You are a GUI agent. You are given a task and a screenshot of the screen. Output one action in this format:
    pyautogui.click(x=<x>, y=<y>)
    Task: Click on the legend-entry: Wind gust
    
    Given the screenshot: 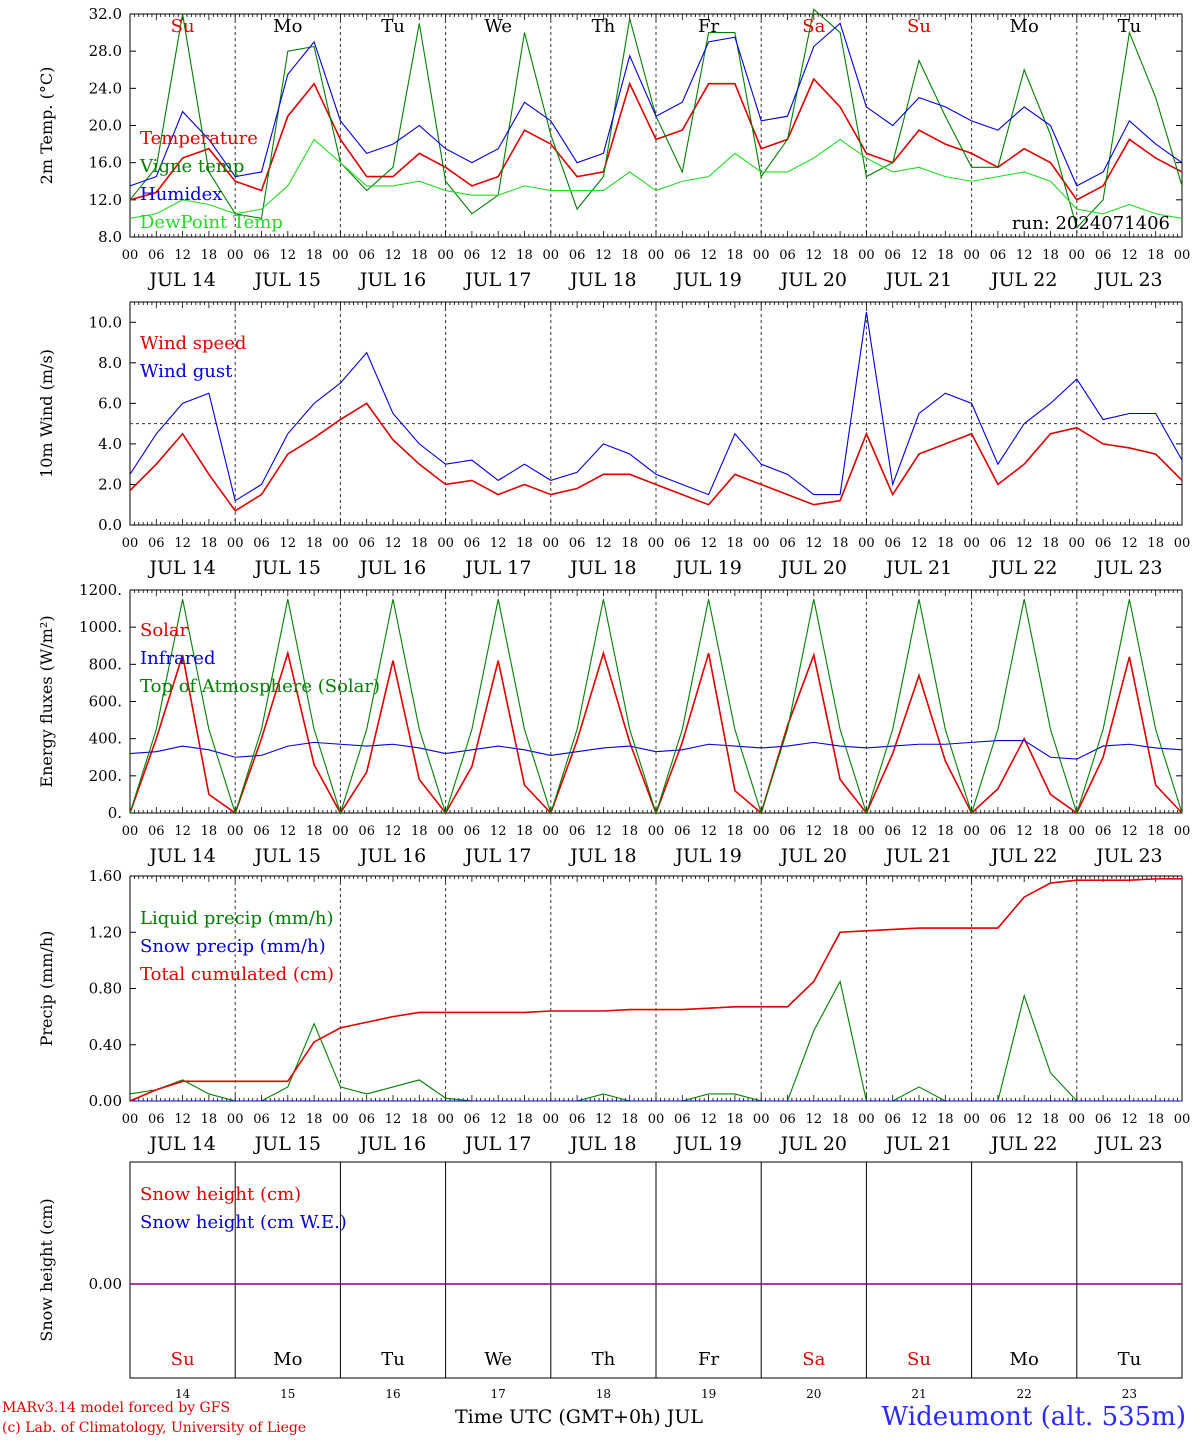 What is the action you would take?
    pyautogui.click(x=186, y=371)
    